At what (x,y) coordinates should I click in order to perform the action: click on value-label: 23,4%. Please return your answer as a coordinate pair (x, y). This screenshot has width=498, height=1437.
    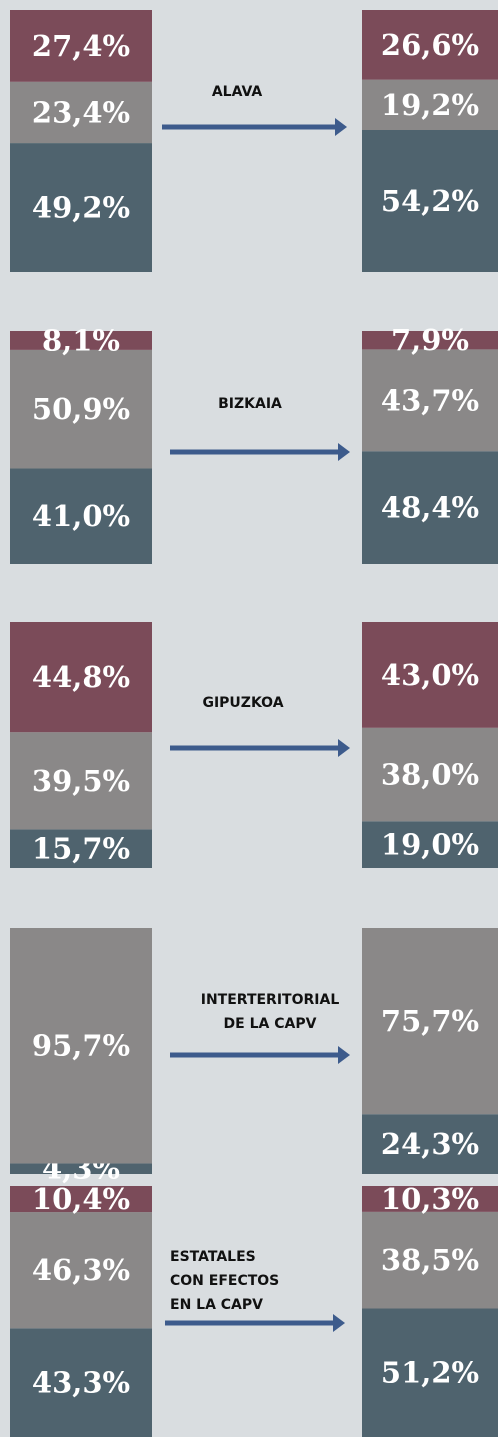
    Looking at the image, I should click on (81, 112).